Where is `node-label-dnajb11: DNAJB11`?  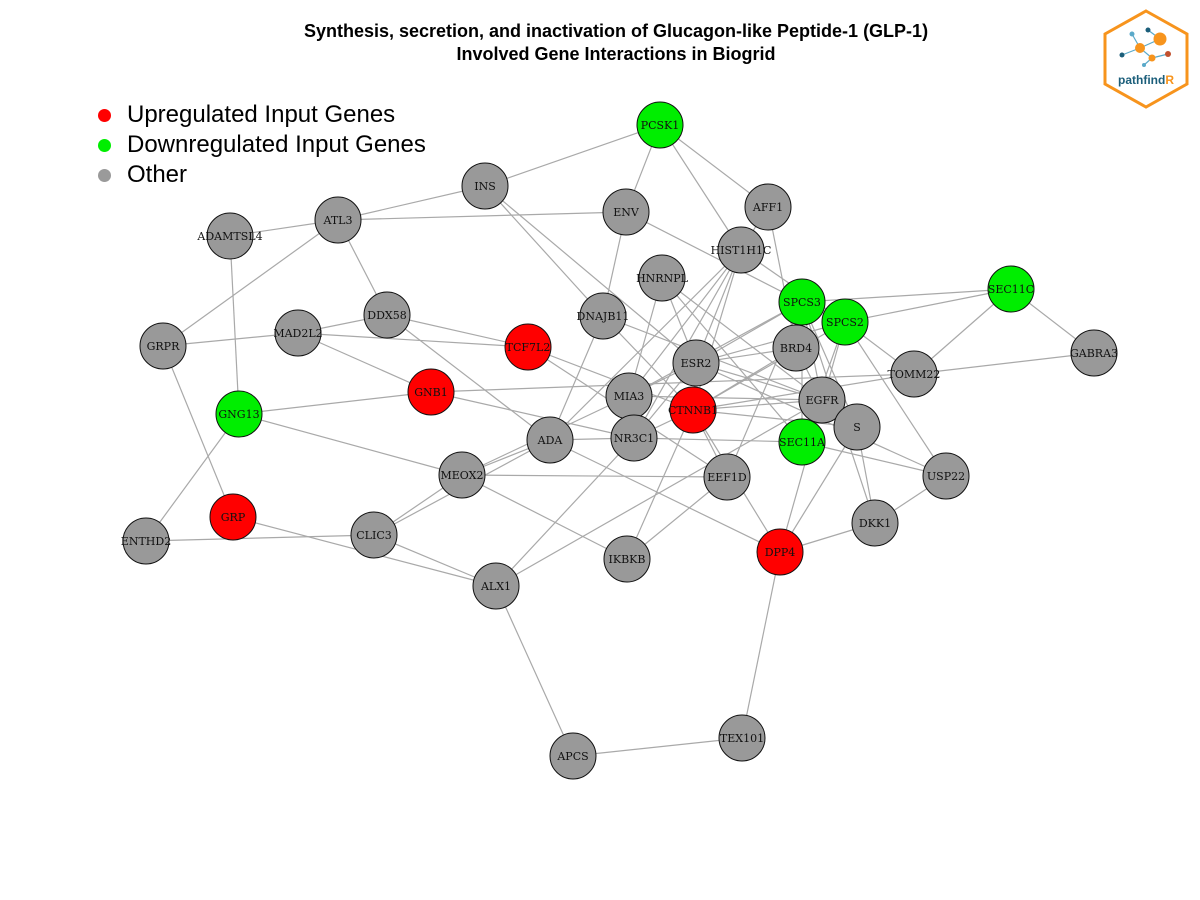
node-label-dnajb11: DNAJB11 is located at coordinates (603, 316).